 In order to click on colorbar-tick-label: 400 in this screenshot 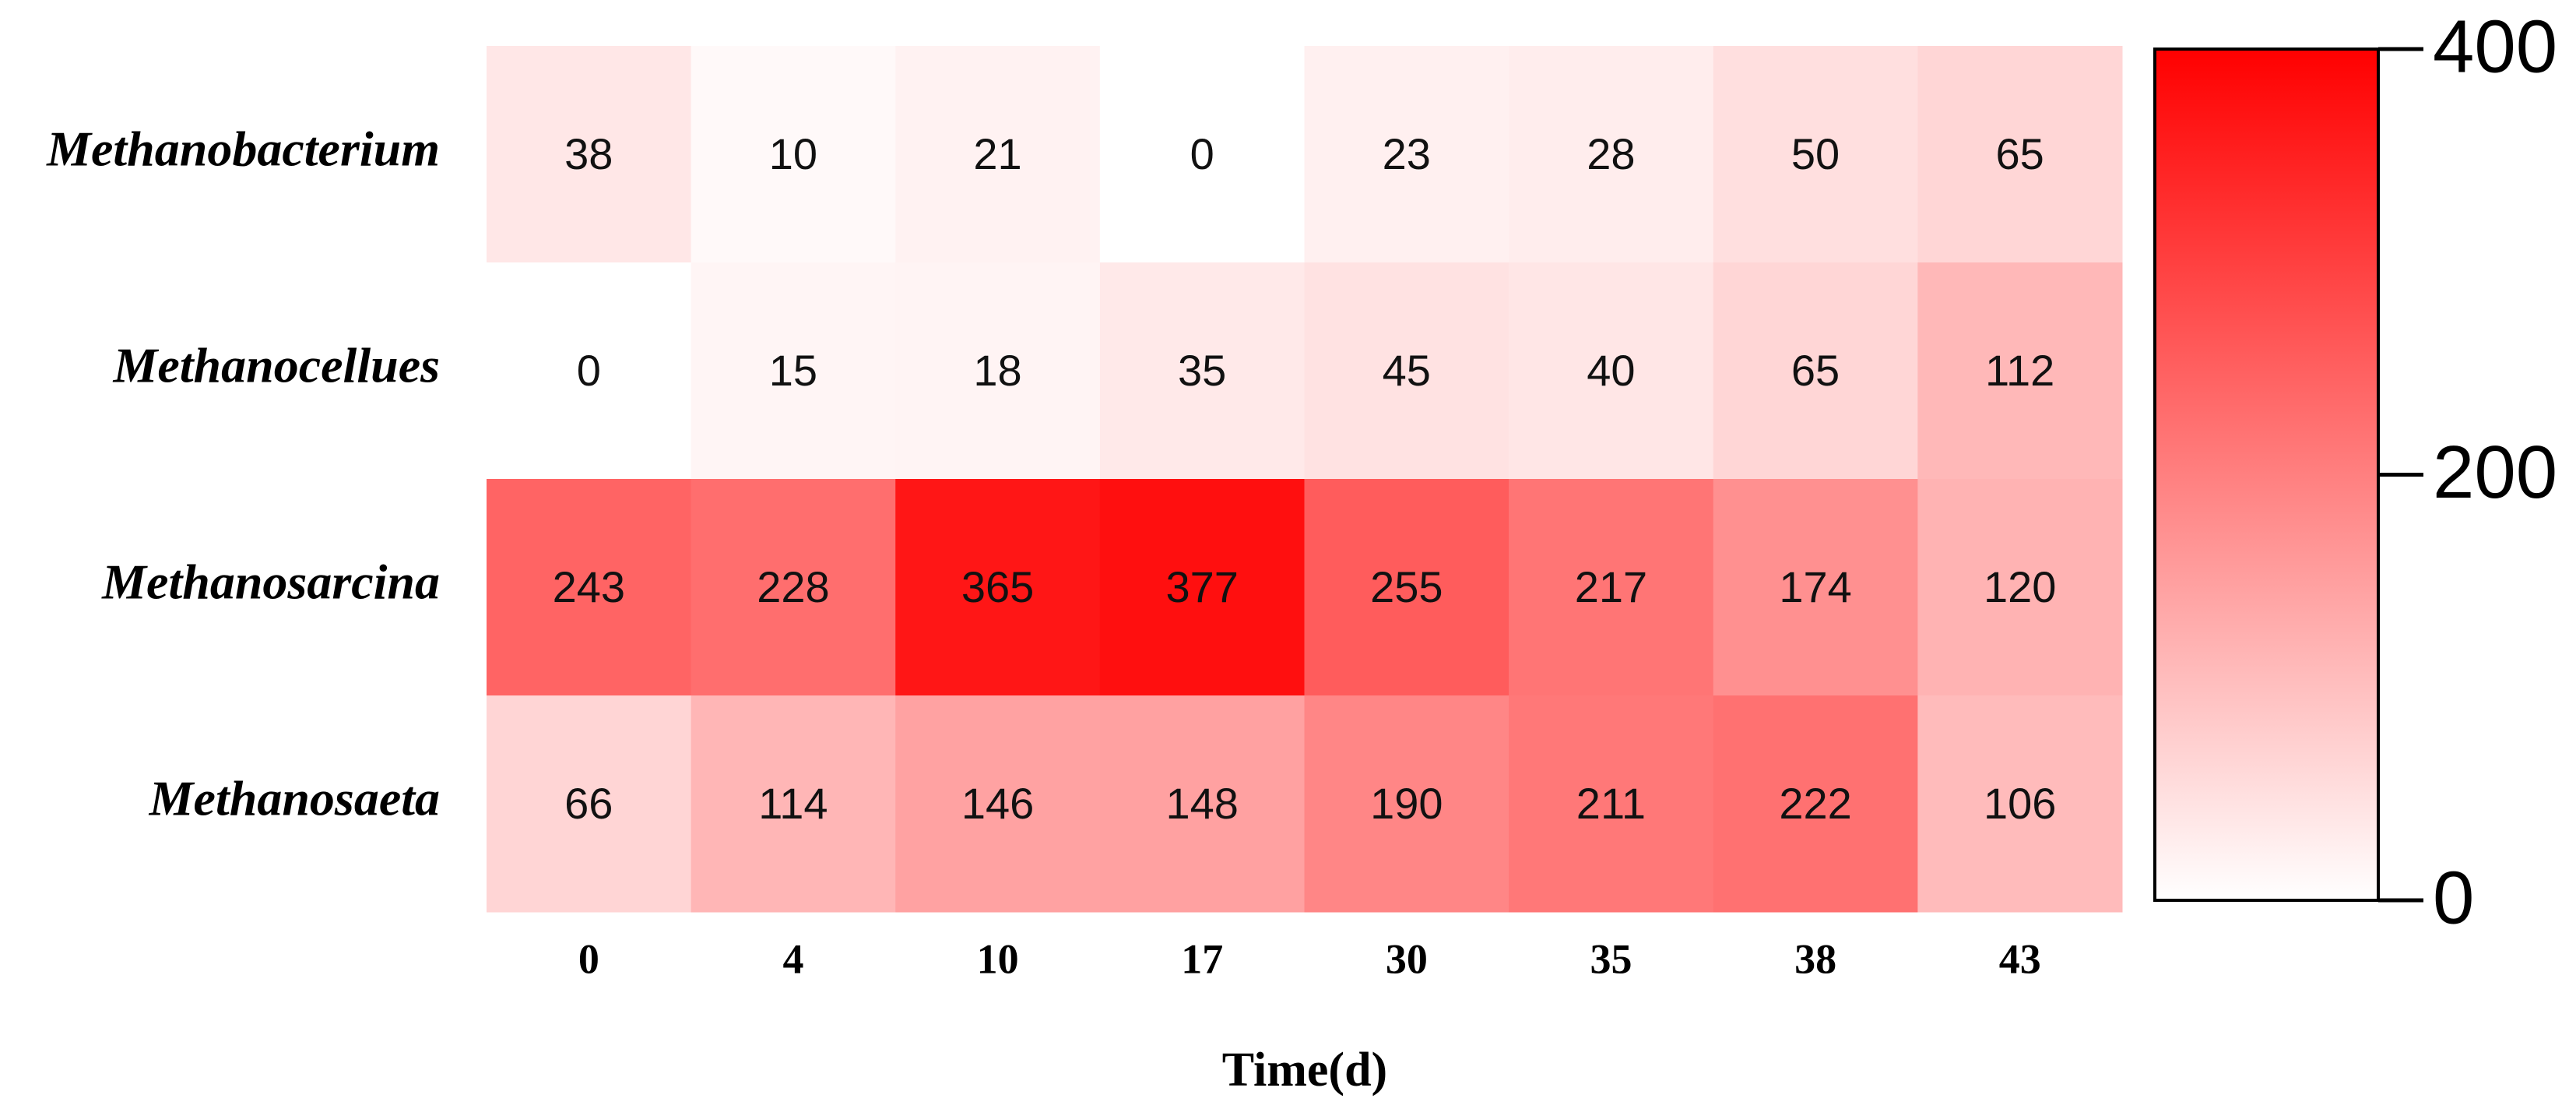, I will do `click(2495, 46)`.